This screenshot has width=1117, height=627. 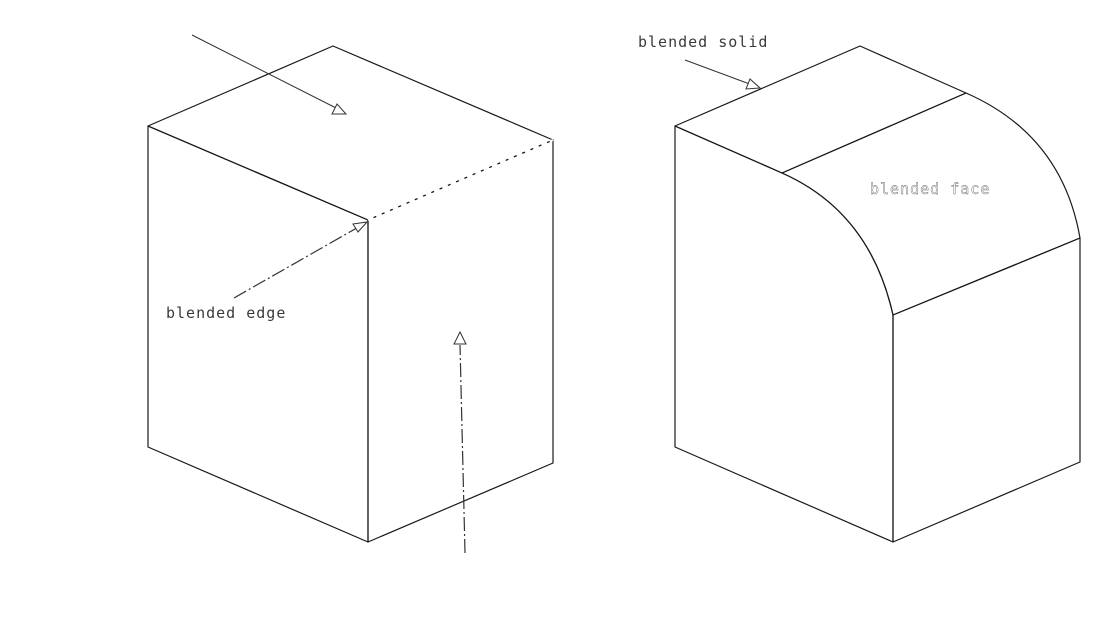 What do you see at coordinates (226, 313) in the screenshot?
I see `blended-edge-label: blended edge` at bounding box center [226, 313].